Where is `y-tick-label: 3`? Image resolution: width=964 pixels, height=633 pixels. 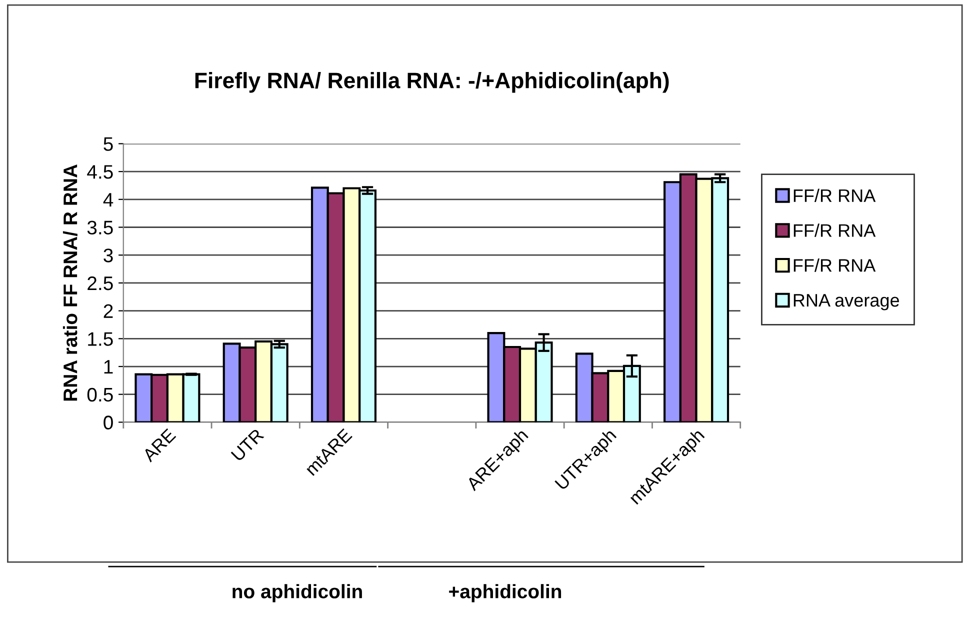 y-tick-label: 3 is located at coordinates (108, 255).